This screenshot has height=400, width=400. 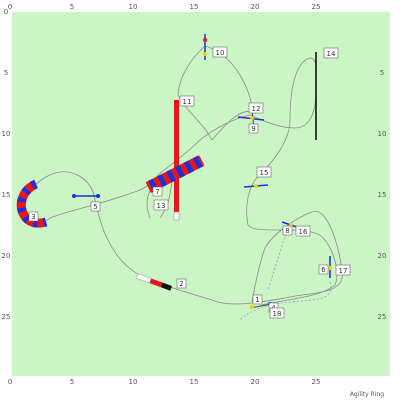 I want to click on x-tick-bottom-10: 10, so click(x=133, y=382).